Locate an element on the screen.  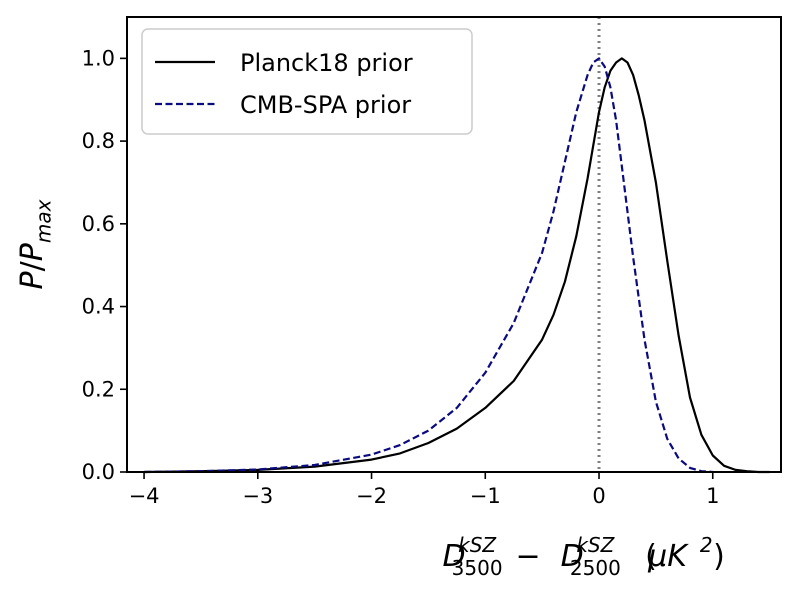
legend-label: CMB-SPA prior is located at coordinates (325, 105).